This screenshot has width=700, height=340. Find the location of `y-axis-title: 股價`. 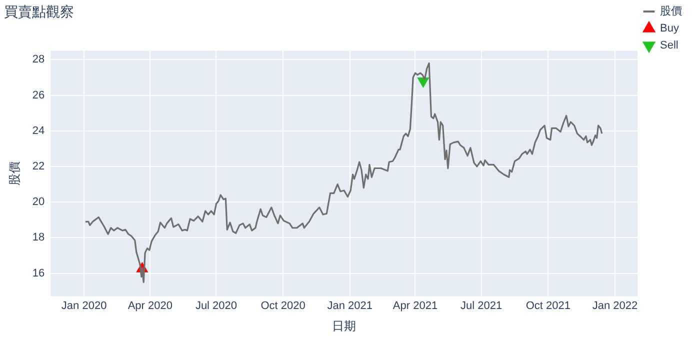

y-axis-title: 股價 is located at coordinates (15, 174).